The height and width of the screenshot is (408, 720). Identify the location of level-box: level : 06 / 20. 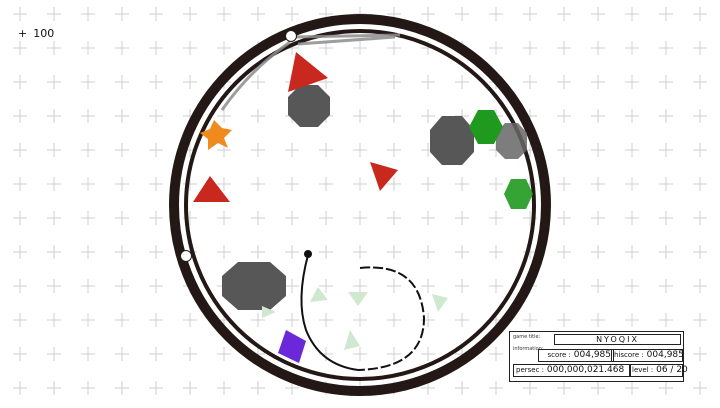
(658, 370).